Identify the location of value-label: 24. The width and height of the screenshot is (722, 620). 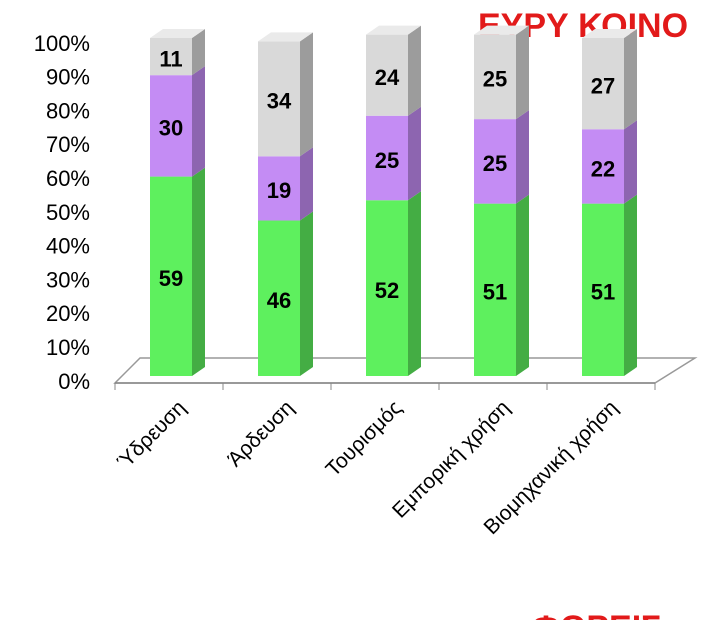
(387, 77).